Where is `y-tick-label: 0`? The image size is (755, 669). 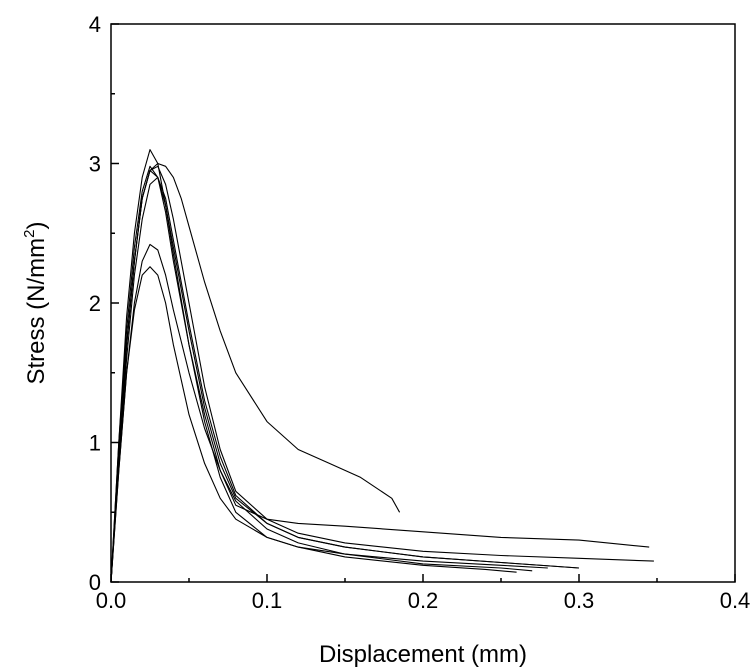
y-tick-label: 0 is located at coordinates (95, 582).